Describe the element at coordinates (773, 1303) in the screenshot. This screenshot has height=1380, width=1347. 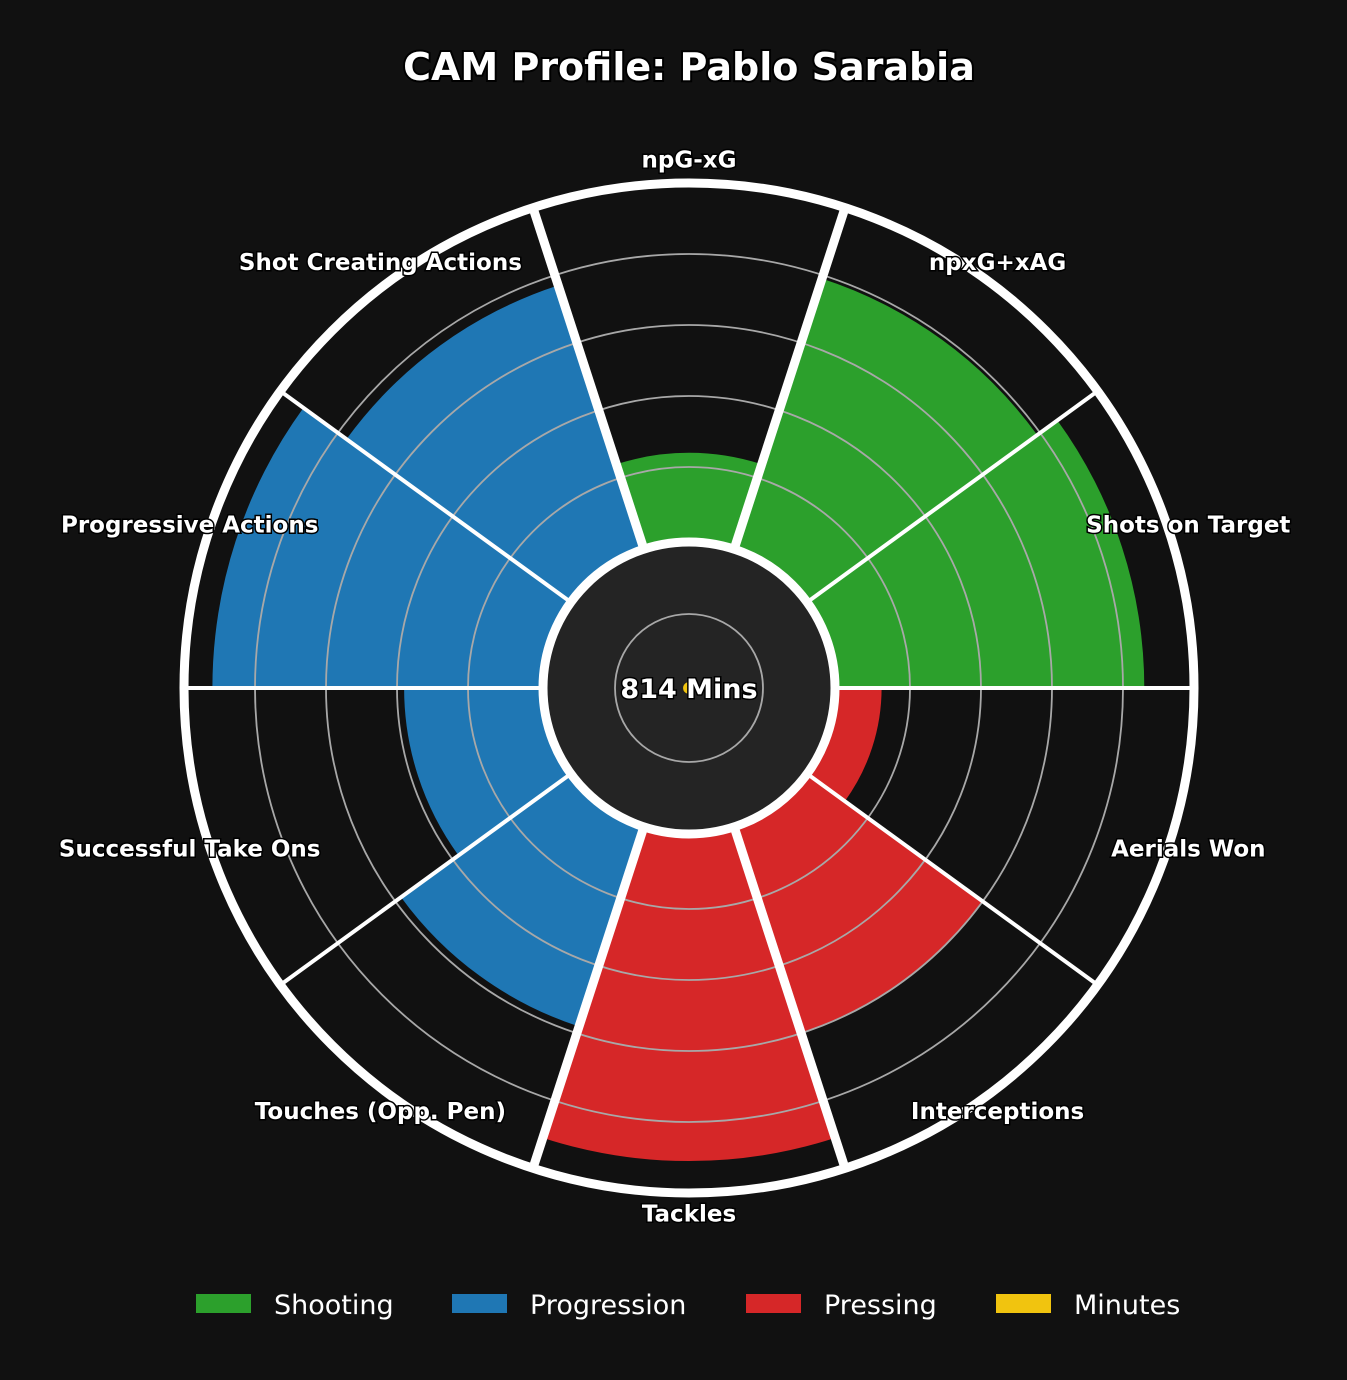
I see `legend-swatch-pressing` at that location.